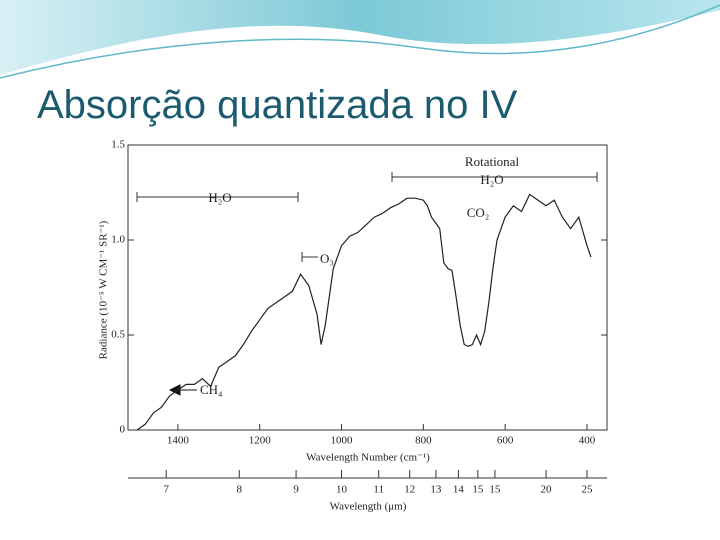 This screenshot has height=540, width=720. What do you see at coordinates (277, 105) in the screenshot?
I see `slide-title: Absorção quantizada no IV` at bounding box center [277, 105].